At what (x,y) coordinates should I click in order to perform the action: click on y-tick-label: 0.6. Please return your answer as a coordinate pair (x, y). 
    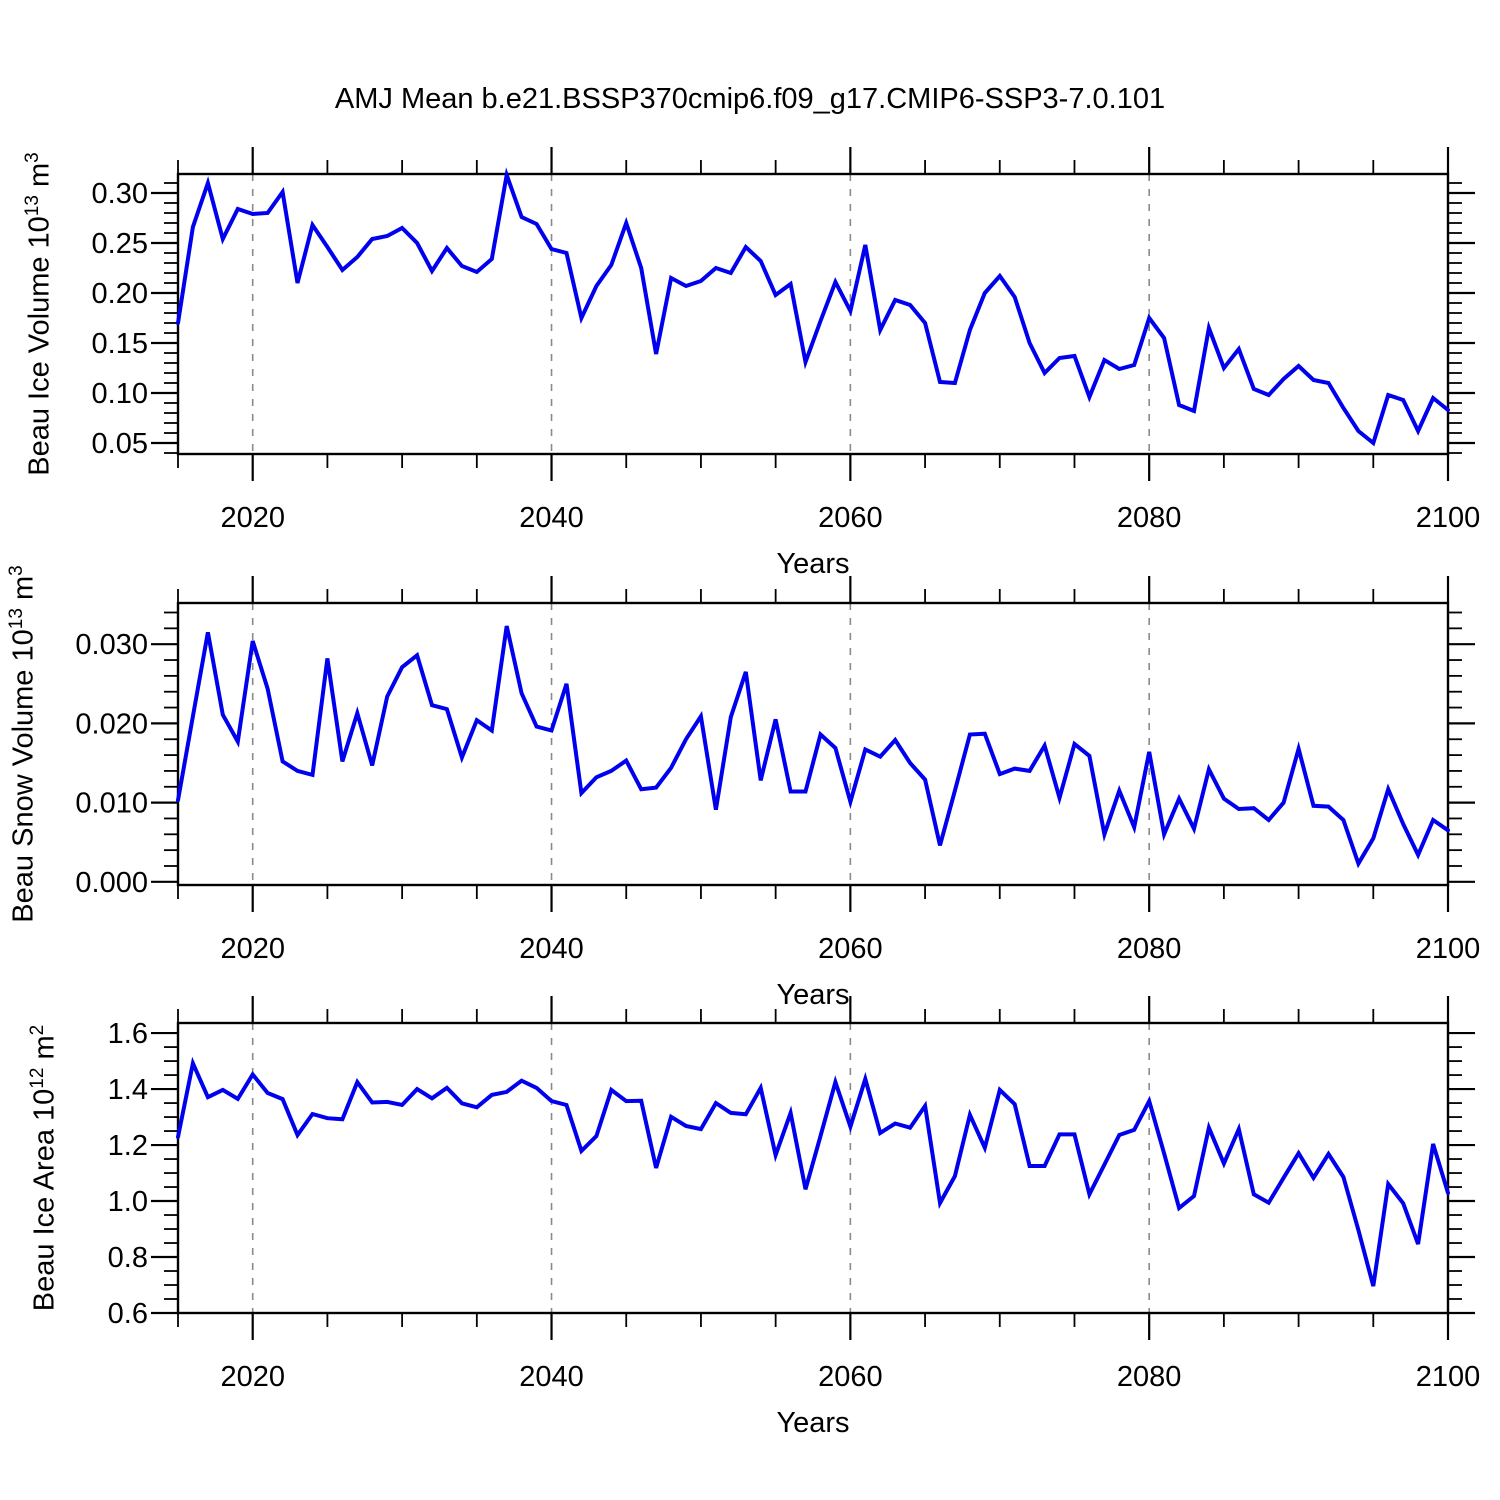
    Looking at the image, I should click on (128, 1314).